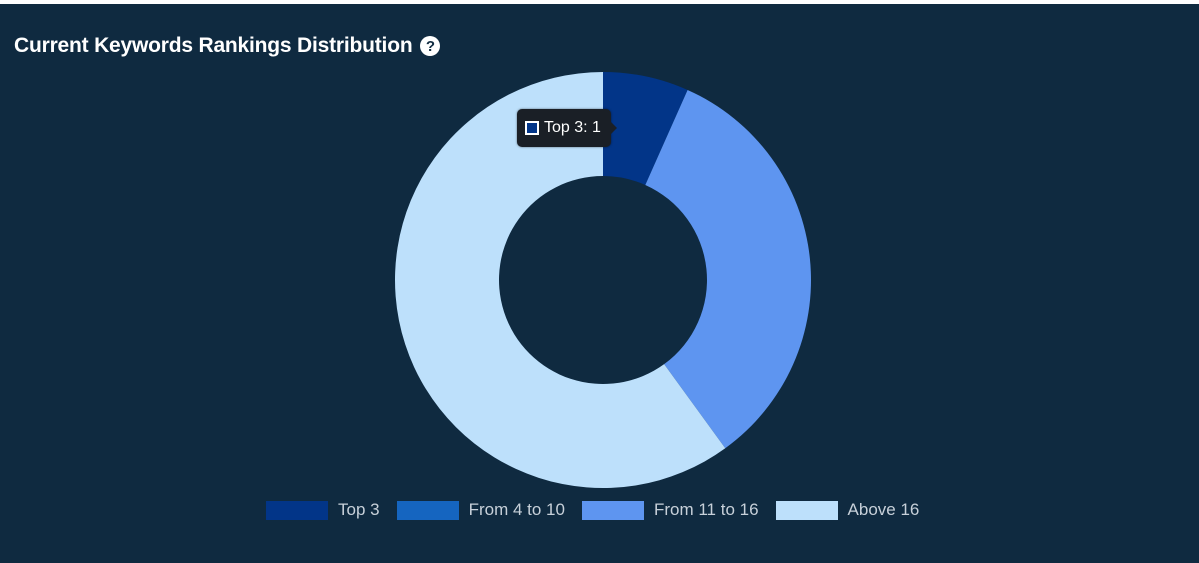 The height and width of the screenshot is (563, 1199). I want to click on legend-item: Top 3, so click(323, 510).